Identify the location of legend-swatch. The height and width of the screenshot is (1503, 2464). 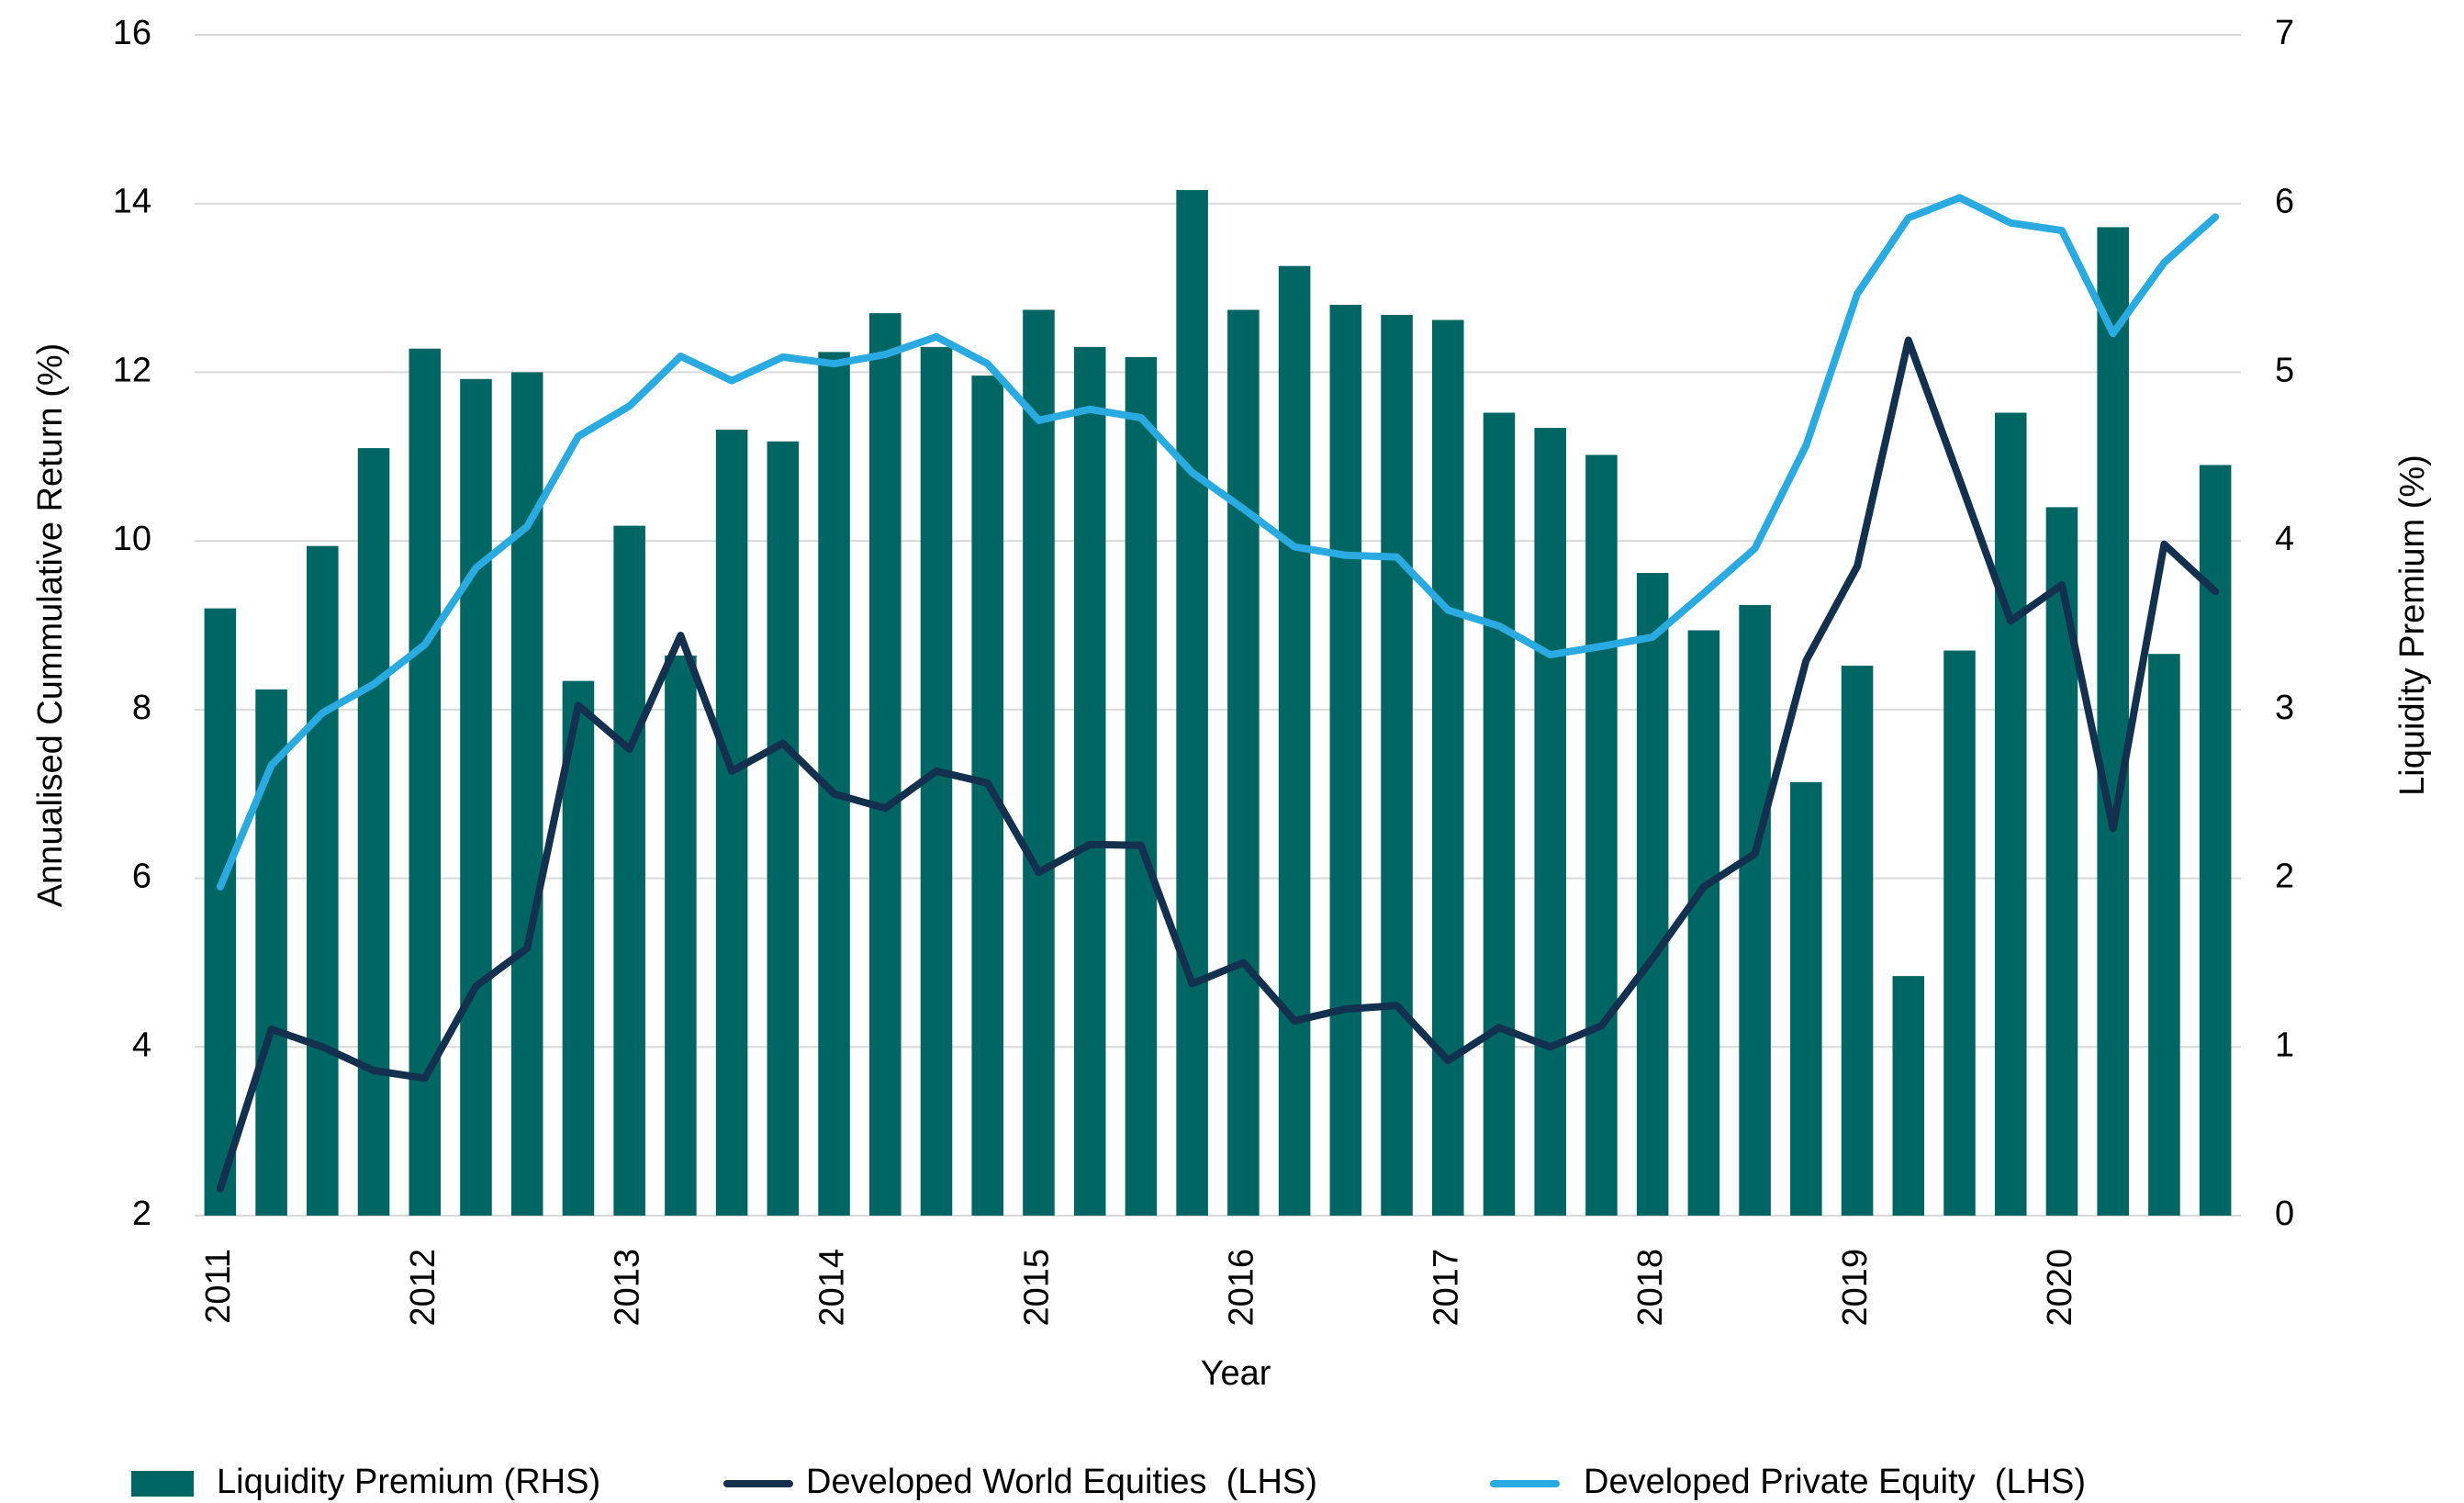
(162, 1484).